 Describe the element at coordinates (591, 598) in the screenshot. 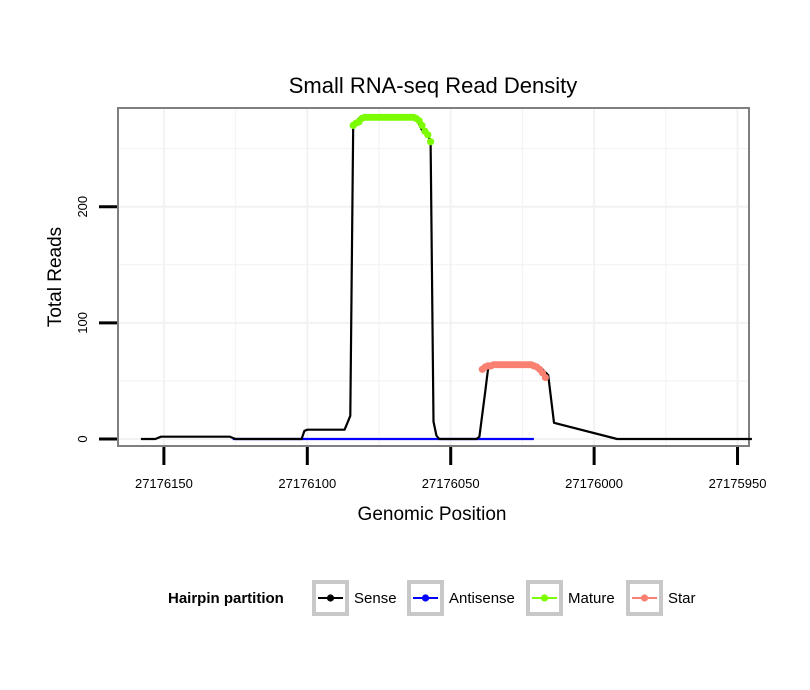

I see `legend-label: Mature` at that location.